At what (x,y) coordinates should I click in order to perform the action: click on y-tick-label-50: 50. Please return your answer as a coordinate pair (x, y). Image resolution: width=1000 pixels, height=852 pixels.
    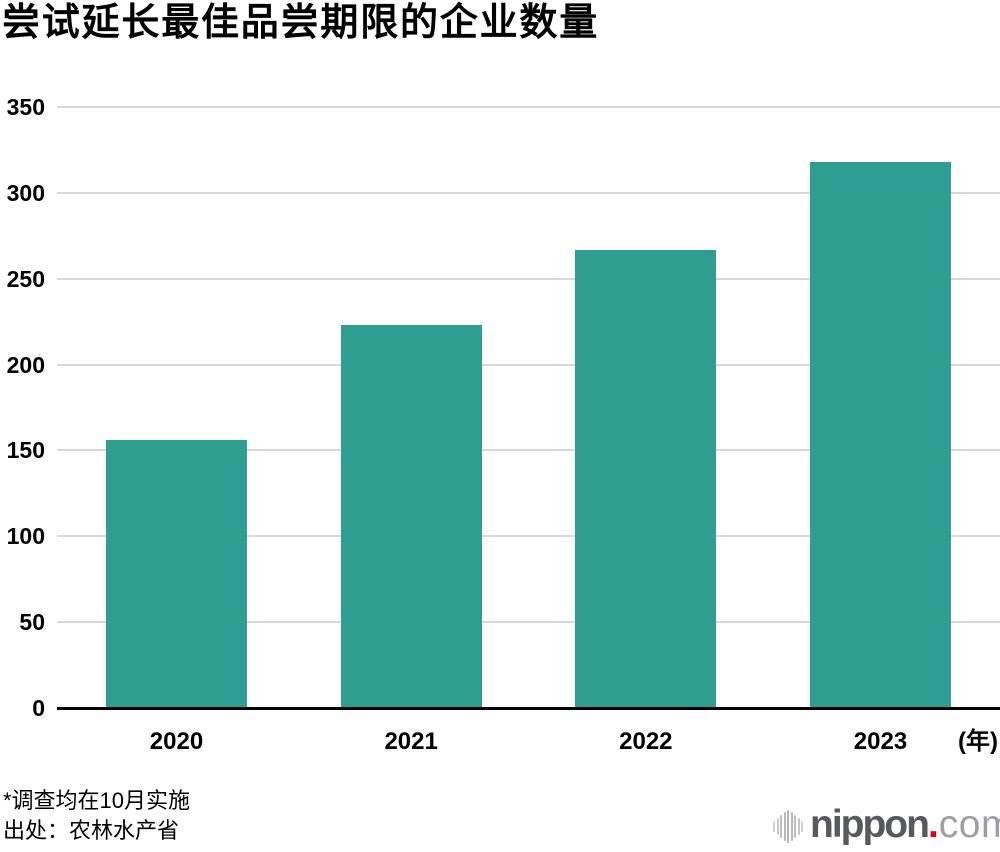
    Looking at the image, I should click on (32, 622).